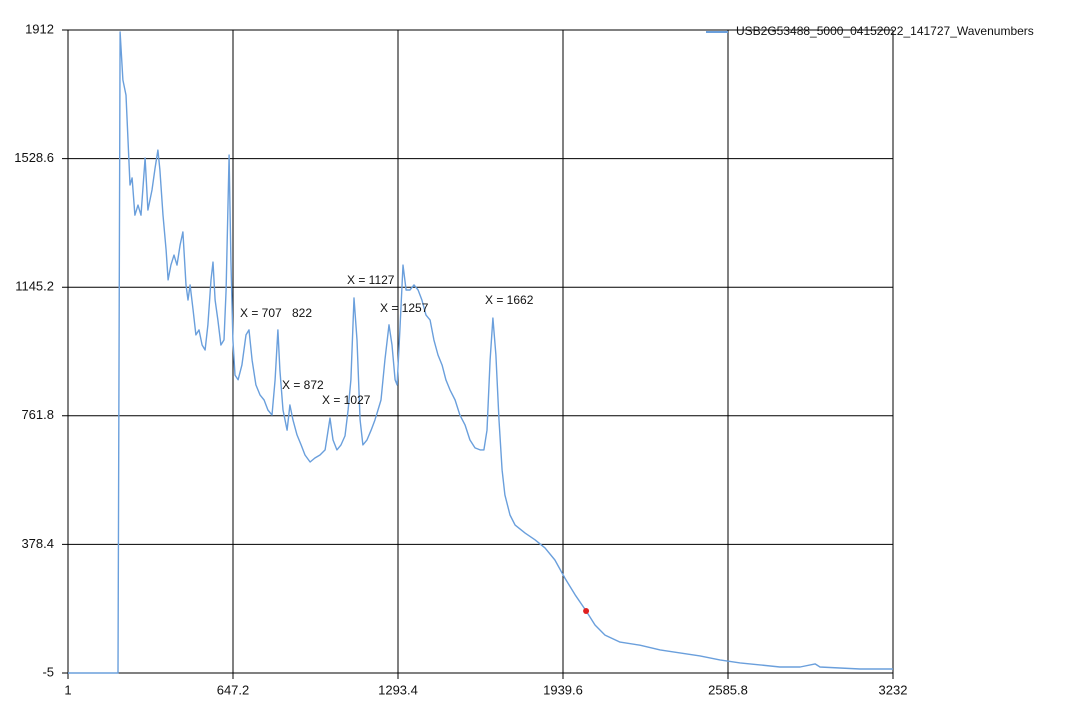 The height and width of the screenshot is (716, 1076). What do you see at coordinates (404, 308) in the screenshot?
I see `annotation: X = 1257` at bounding box center [404, 308].